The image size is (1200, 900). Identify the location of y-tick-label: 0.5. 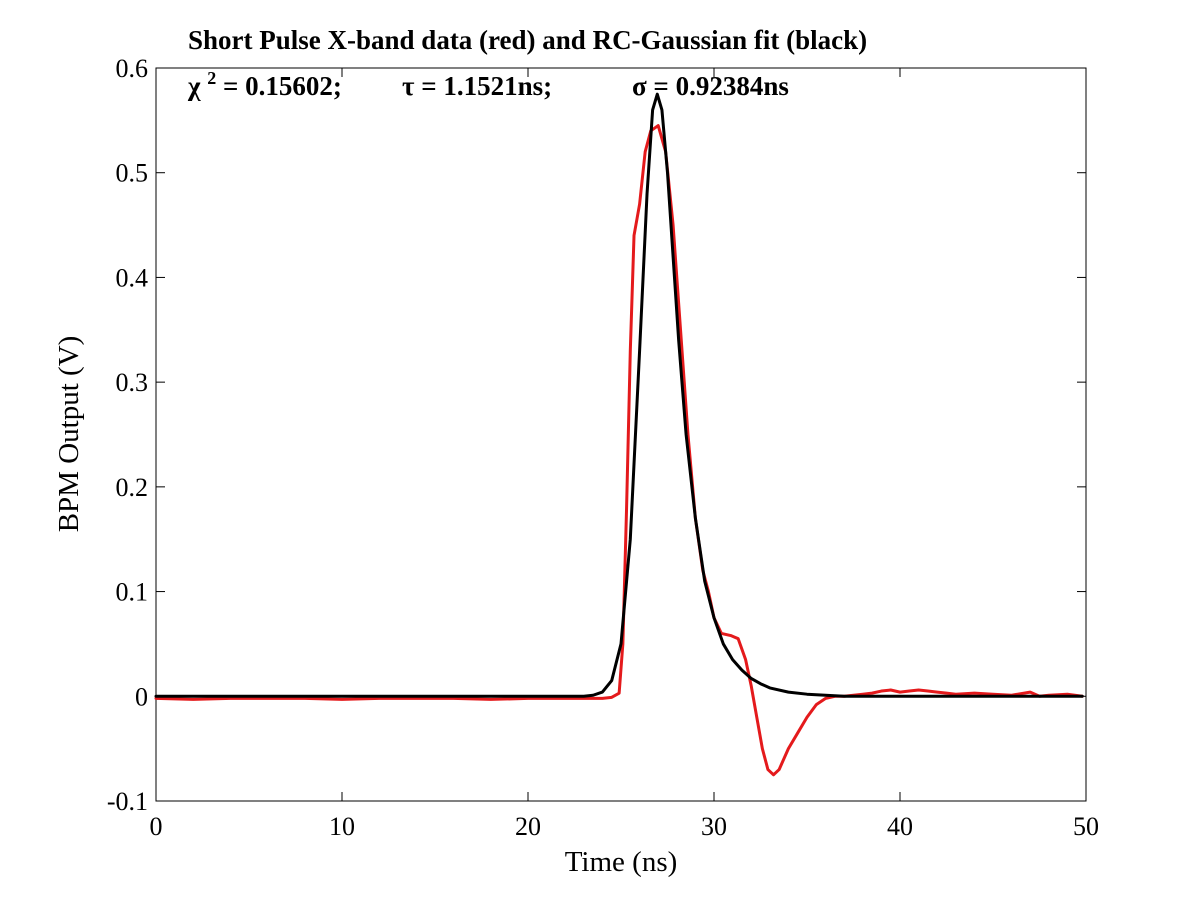
(132, 173).